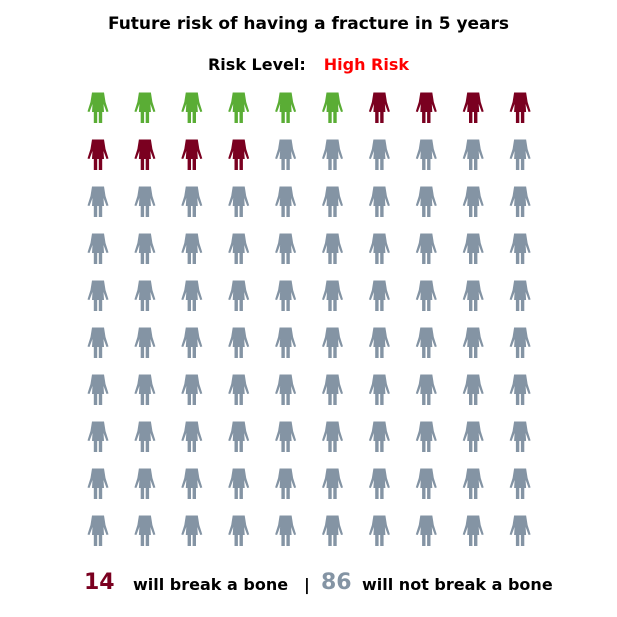 This screenshot has height=617, width=617. What do you see at coordinates (336, 582) in the screenshot?
I see `safe-count: 86` at bounding box center [336, 582].